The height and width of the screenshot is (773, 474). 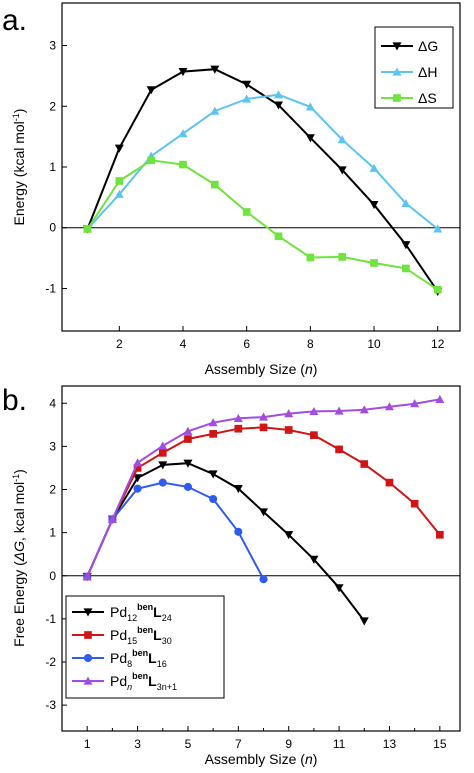 What do you see at coordinates (427, 98) in the screenshot?
I see `legend-label: ΔS` at bounding box center [427, 98].